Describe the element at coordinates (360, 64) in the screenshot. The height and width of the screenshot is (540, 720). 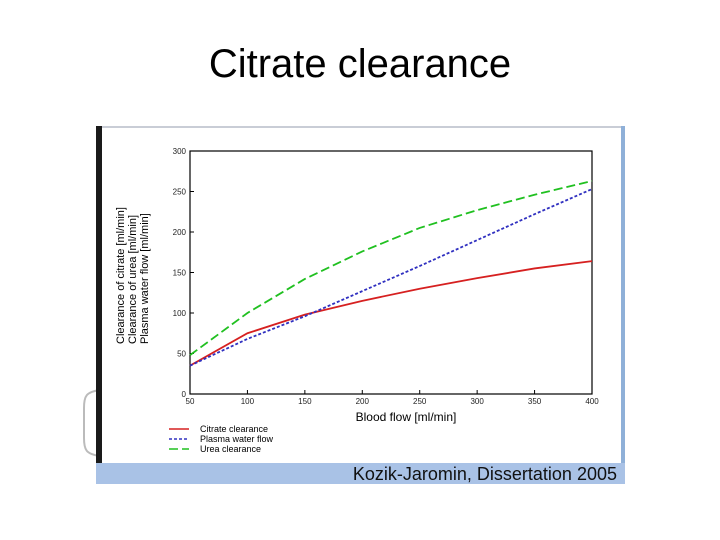
I see `slide-title: Citrate clearance` at that location.